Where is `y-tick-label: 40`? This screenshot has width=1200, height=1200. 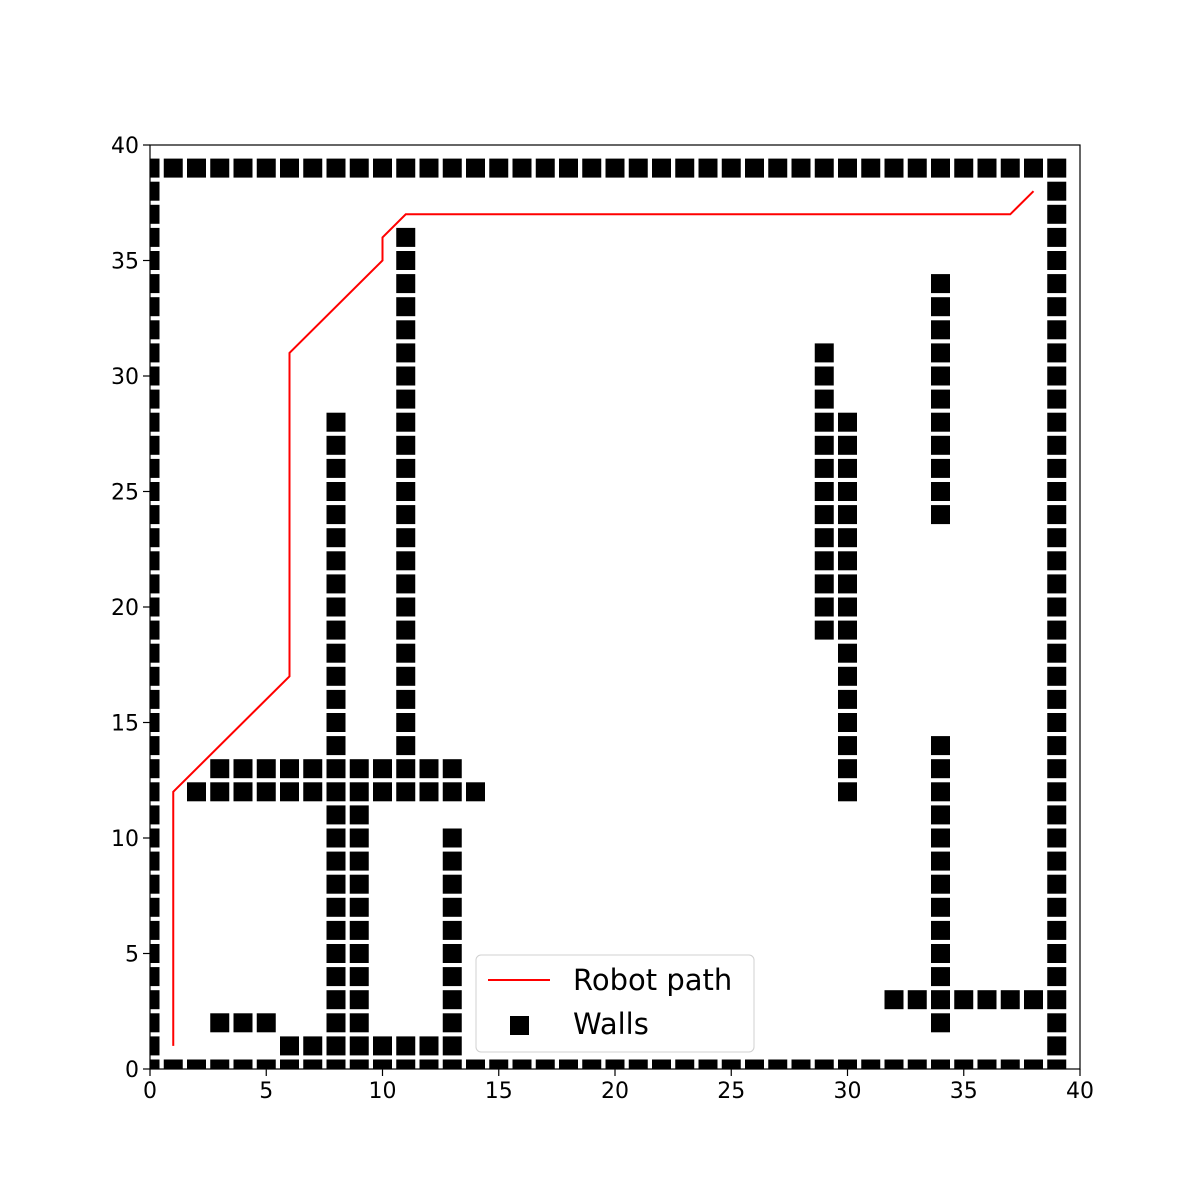
y-tick-label: 40 is located at coordinates (125, 146).